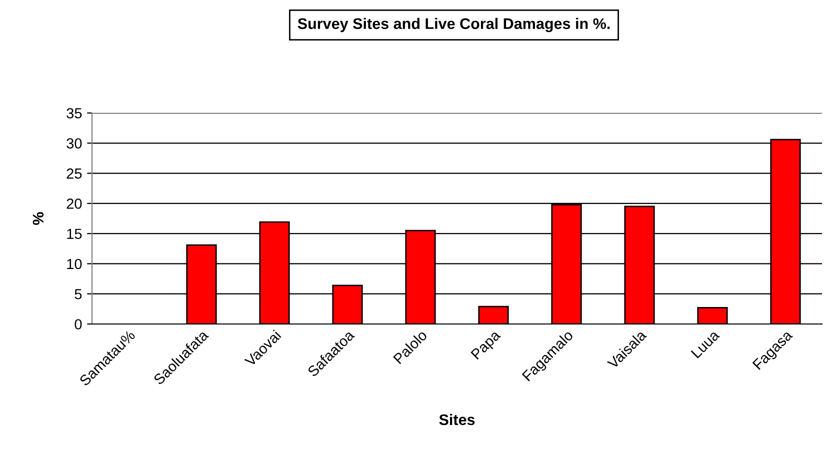  What do you see at coordinates (78, 294) in the screenshot?
I see `y-tick-label: 5` at bounding box center [78, 294].